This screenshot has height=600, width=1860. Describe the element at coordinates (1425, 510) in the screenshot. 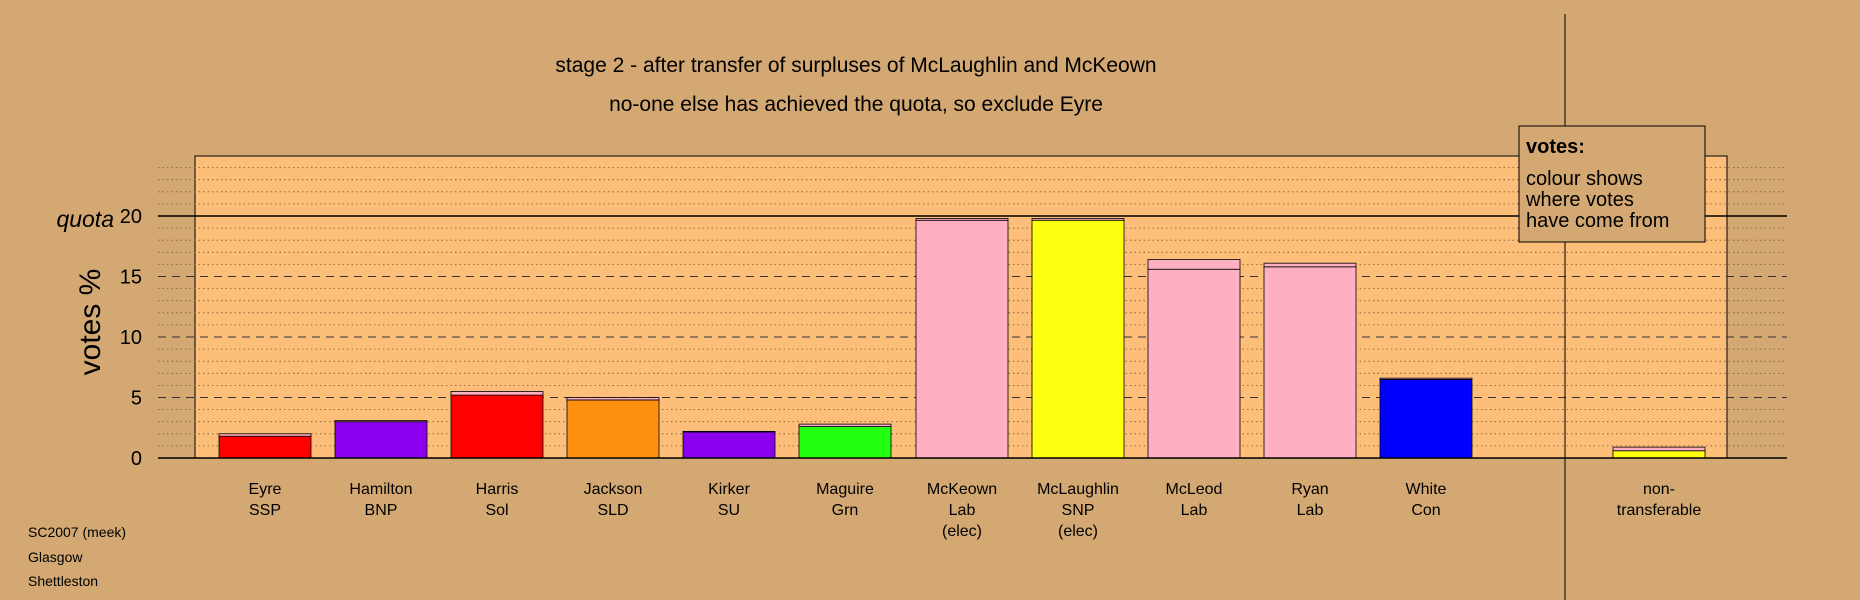

I see `category-label: Con` at that location.